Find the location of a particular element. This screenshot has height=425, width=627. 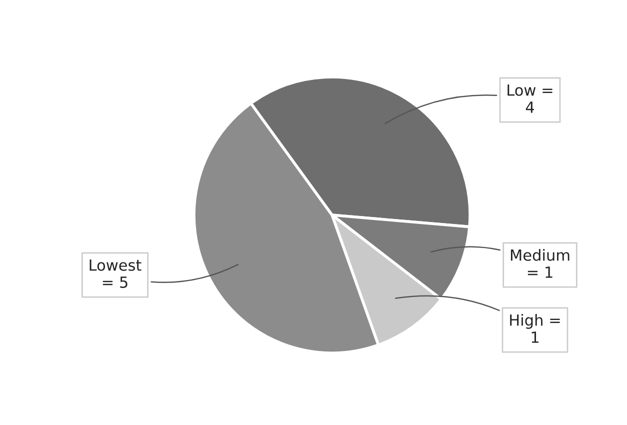

slice-label: High = is located at coordinates (535, 321).